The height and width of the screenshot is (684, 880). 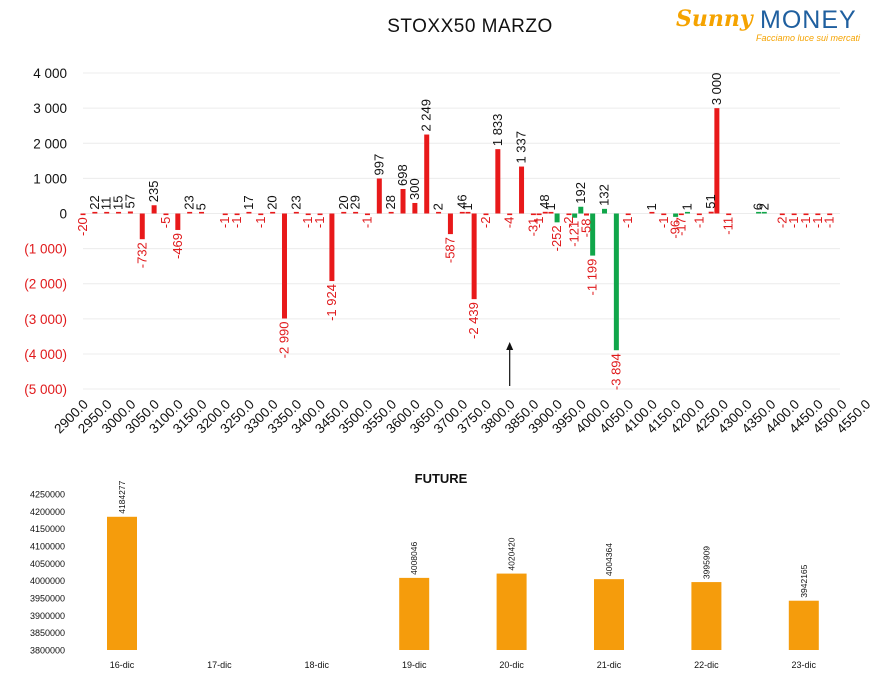 What do you see at coordinates (414, 189) in the screenshot?
I see `bar-value-label: 300` at bounding box center [414, 189].